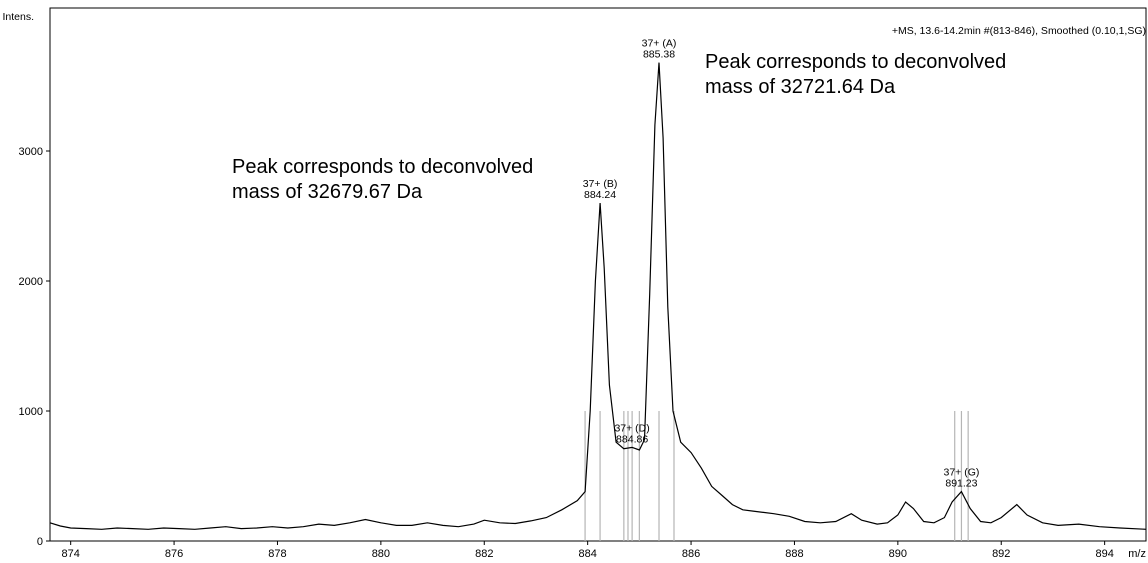  Describe the element at coordinates (632, 439) in the screenshot. I see `peak-mz-label: 884.86` at that location.